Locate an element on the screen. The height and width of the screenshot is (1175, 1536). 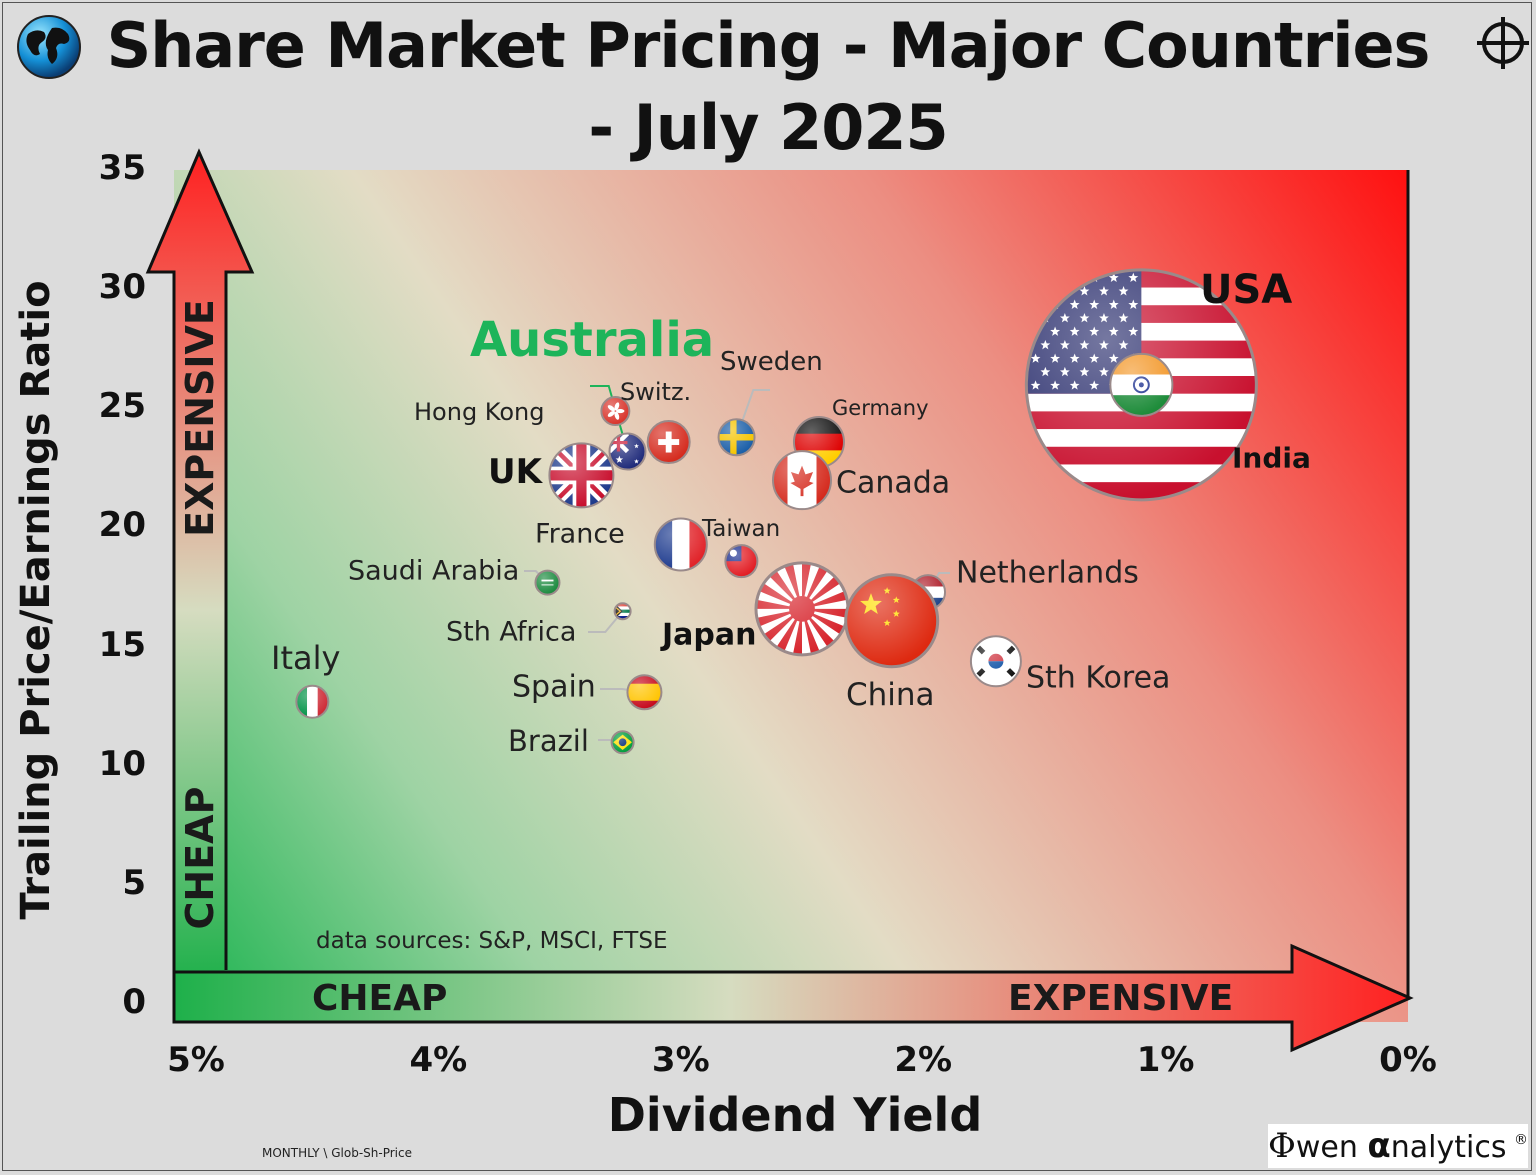
point-label-swiss: Switz. is located at coordinates (656, 392).